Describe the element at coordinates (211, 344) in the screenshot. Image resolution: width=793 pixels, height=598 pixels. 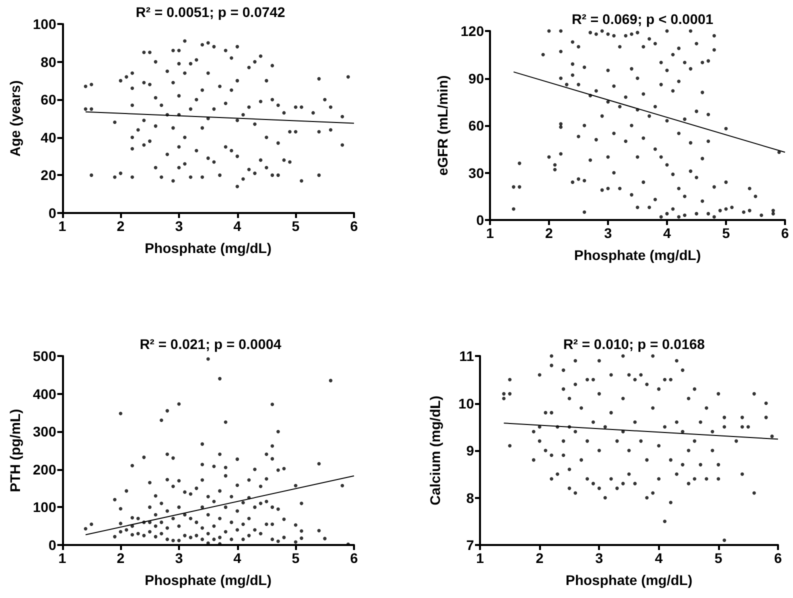
I see `chart-title: R² = 0.021; p = 0.0004` at that location.